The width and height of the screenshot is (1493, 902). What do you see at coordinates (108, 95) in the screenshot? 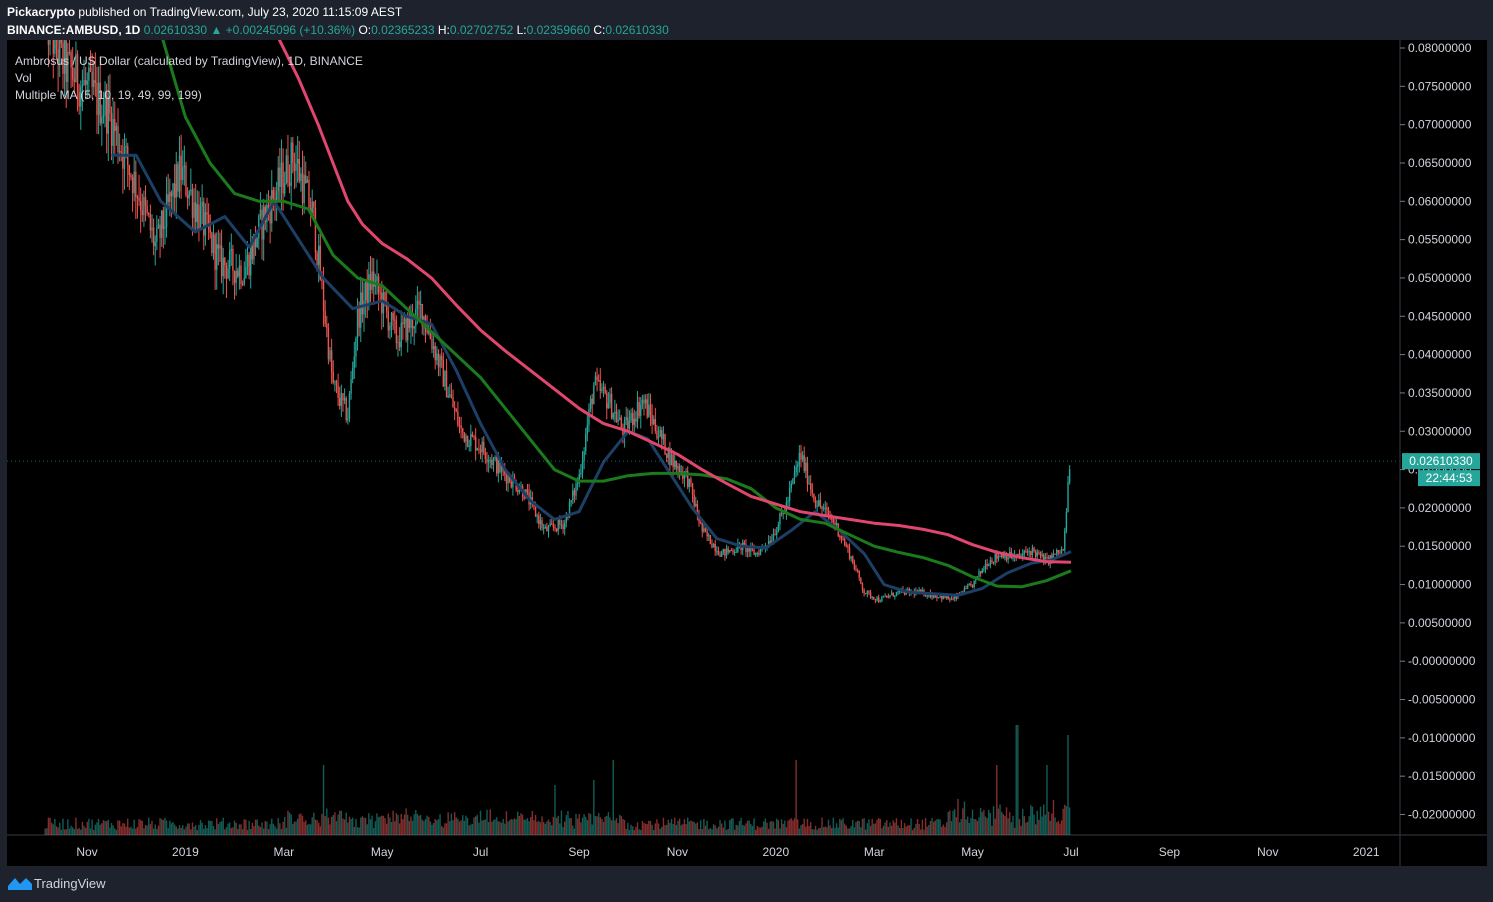
I see `legend-moving-averages: Multiple MA (5, 10, 19, 49, 99, 199)` at bounding box center [108, 95].